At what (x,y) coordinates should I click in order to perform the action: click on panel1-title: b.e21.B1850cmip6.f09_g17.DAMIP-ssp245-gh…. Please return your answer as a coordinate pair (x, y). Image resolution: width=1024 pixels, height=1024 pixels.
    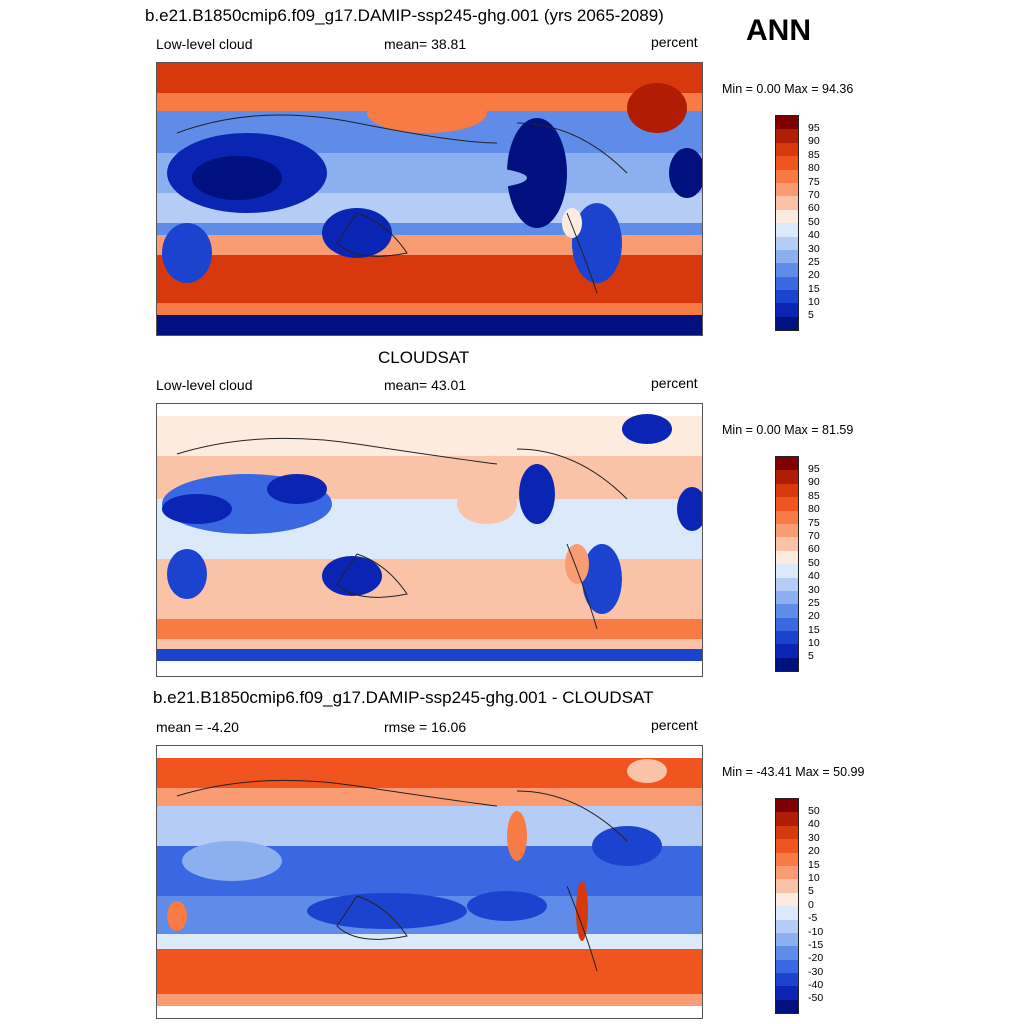
    Looking at the image, I should click on (404, 15).